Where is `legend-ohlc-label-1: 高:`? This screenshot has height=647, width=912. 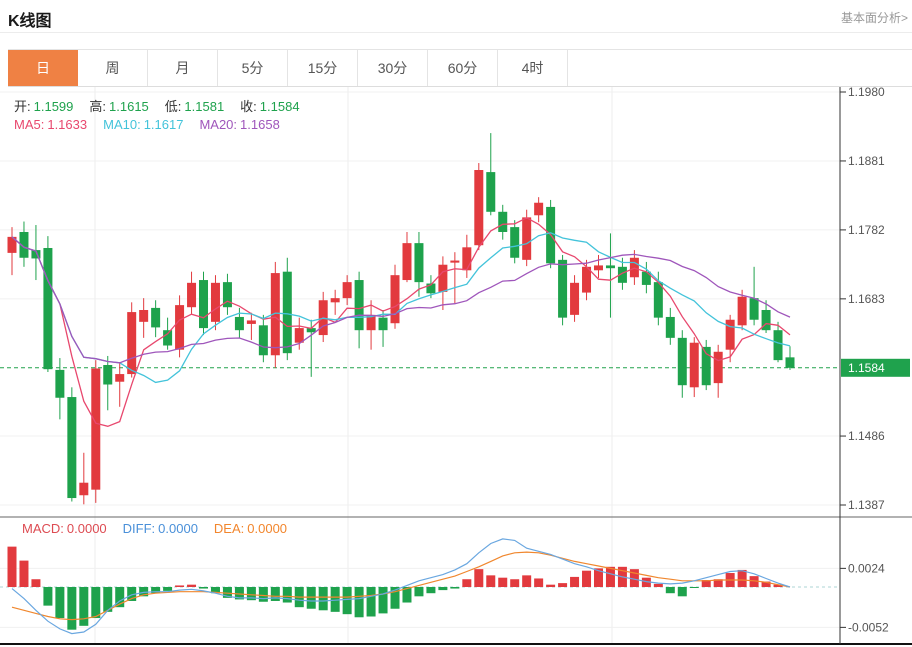
legend-ohlc-label-1: 高: is located at coordinates (98, 106).